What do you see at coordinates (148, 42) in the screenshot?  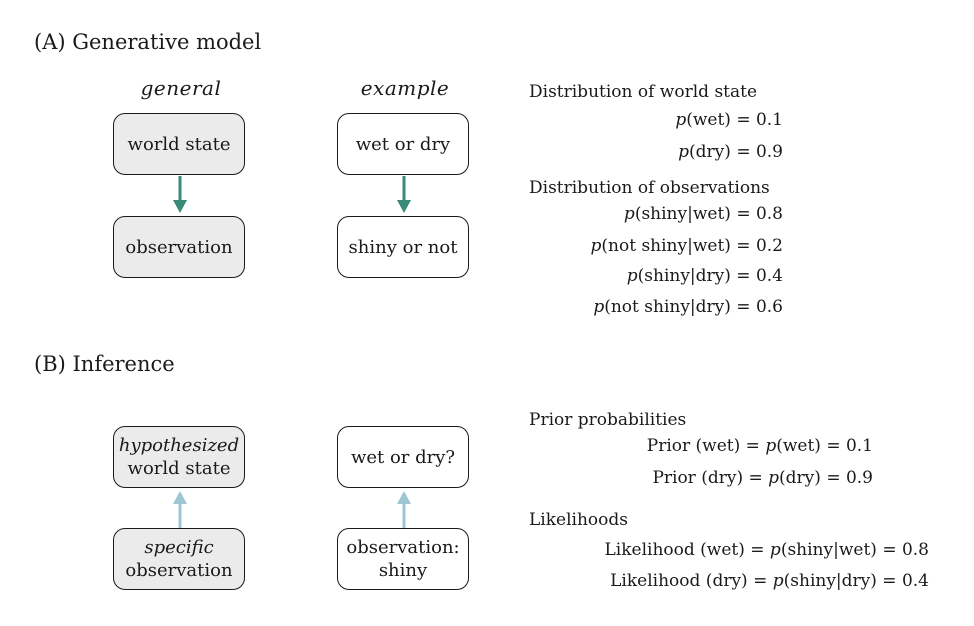 I see `section-a-title: (A) Generative model` at bounding box center [148, 42].